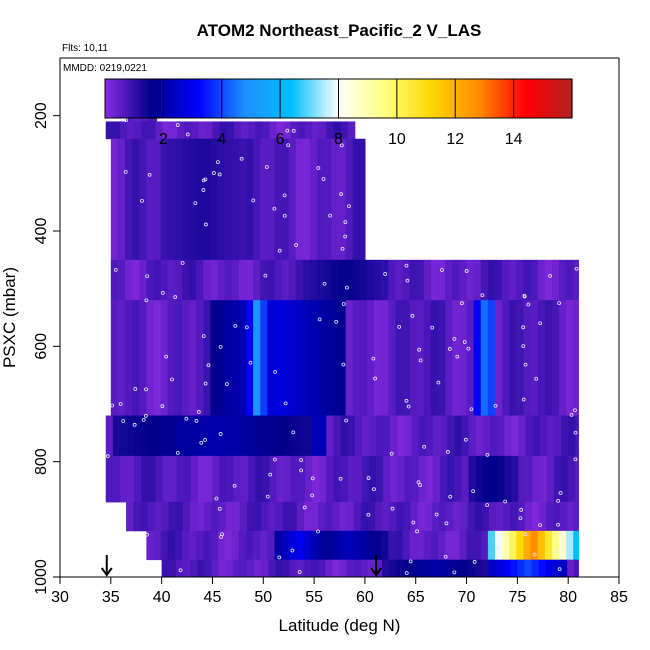 The image size is (650, 650). Describe the element at coordinates (106, 566) in the screenshot. I see `flight-marker-arrow` at that location.